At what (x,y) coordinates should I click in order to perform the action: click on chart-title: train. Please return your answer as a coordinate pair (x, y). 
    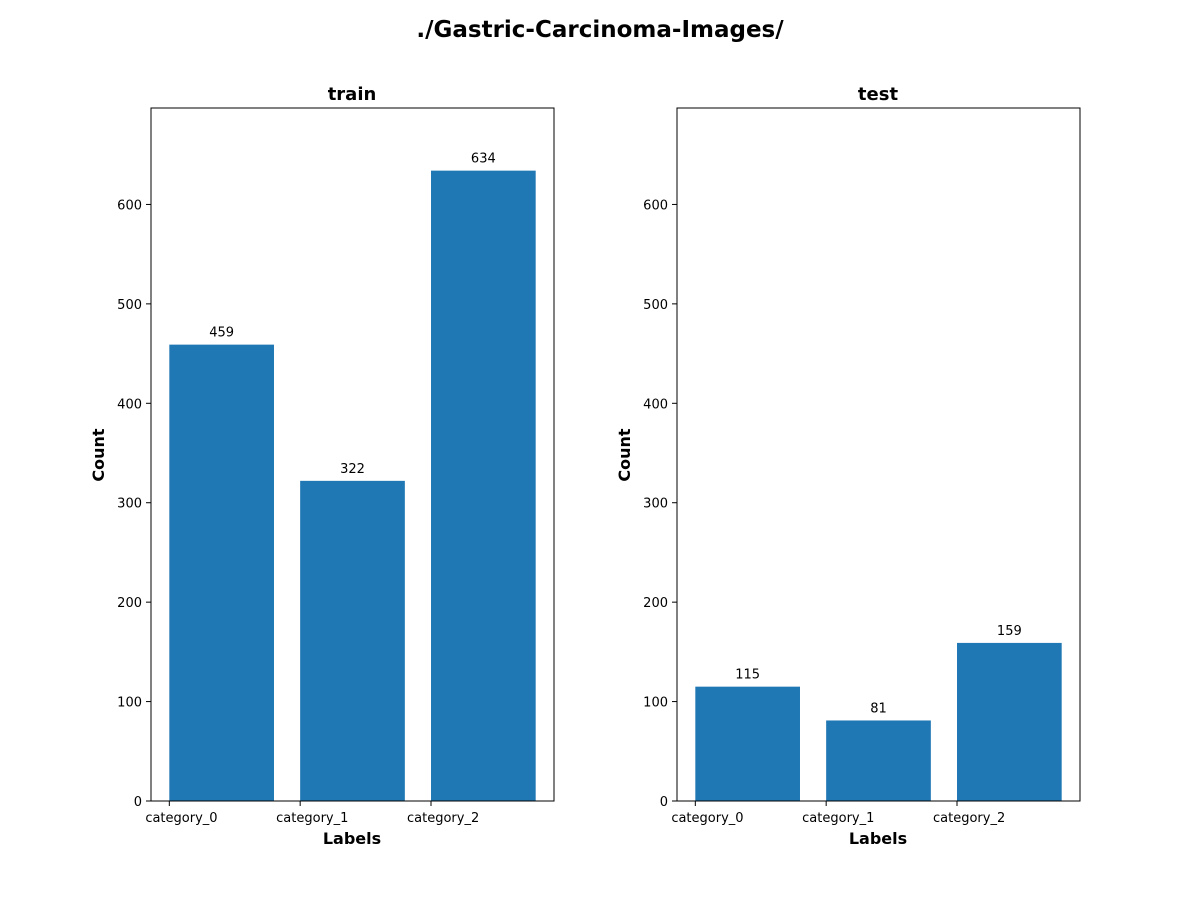
    Looking at the image, I should click on (352, 94).